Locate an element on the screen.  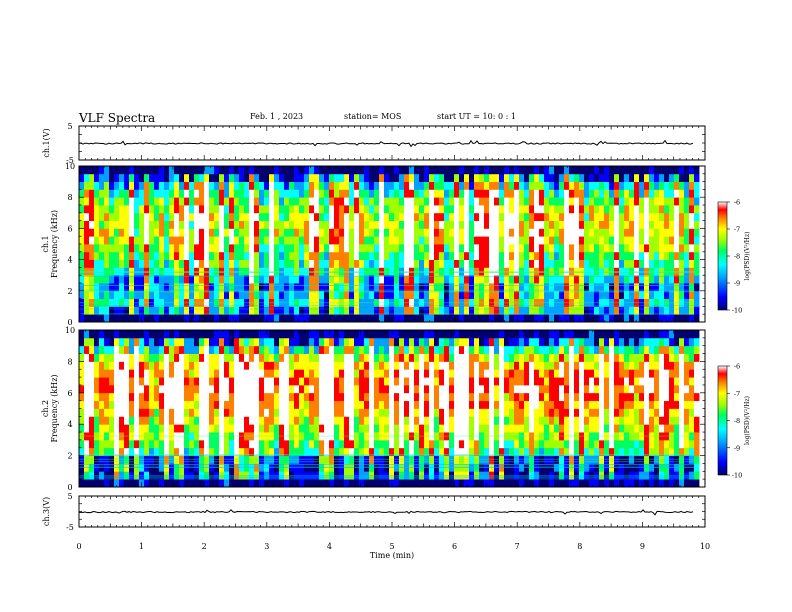
x-tick-label: 10 is located at coordinates (705, 546).